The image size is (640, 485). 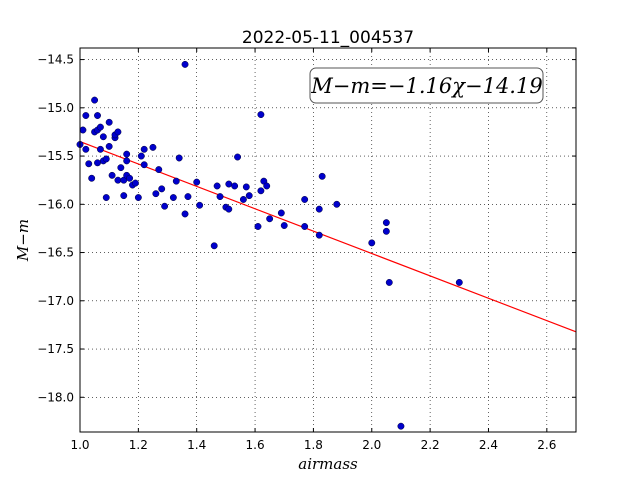 I want to click on x-tick-label: 2.6, so click(x=546, y=445).